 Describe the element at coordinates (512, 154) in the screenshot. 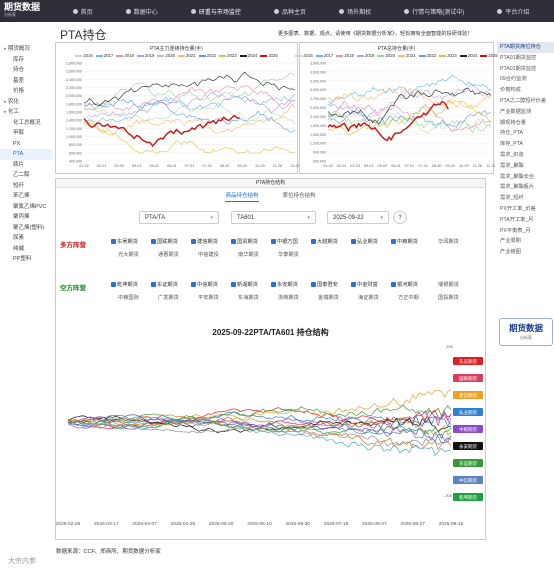

I see `right-sidebar-item: 需求_织造` at that location.